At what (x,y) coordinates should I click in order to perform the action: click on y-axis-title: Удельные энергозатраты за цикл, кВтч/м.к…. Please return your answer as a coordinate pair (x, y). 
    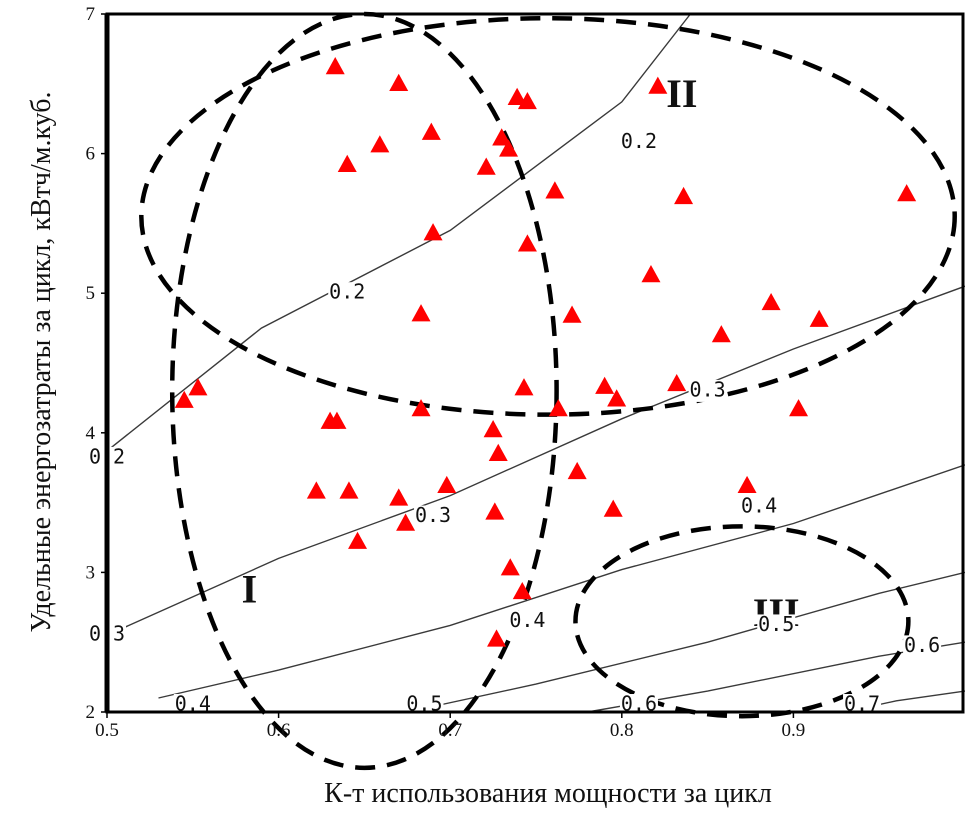
    Looking at the image, I should click on (41, 361).